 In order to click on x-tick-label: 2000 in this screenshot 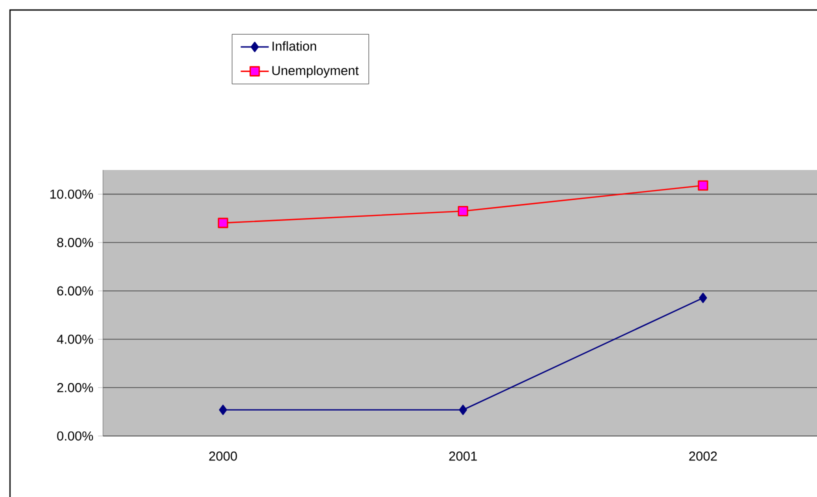, I will do `click(223, 456)`.